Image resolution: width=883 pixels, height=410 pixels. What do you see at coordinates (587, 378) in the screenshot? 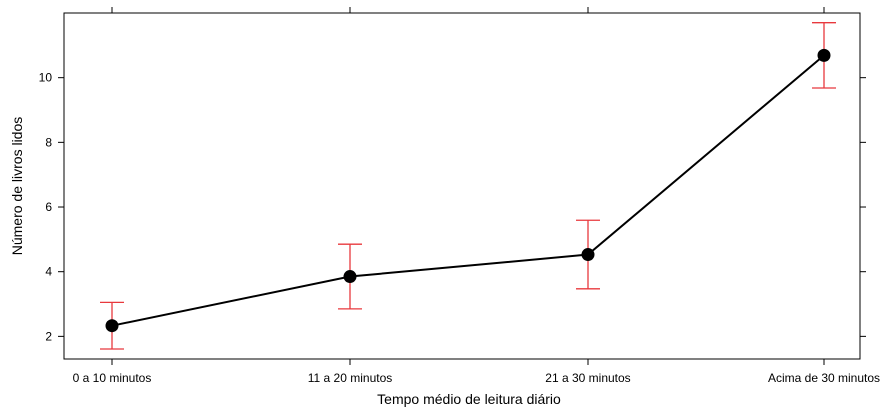
I see `x-tick-label: 21 a 30 minutos` at bounding box center [587, 378].